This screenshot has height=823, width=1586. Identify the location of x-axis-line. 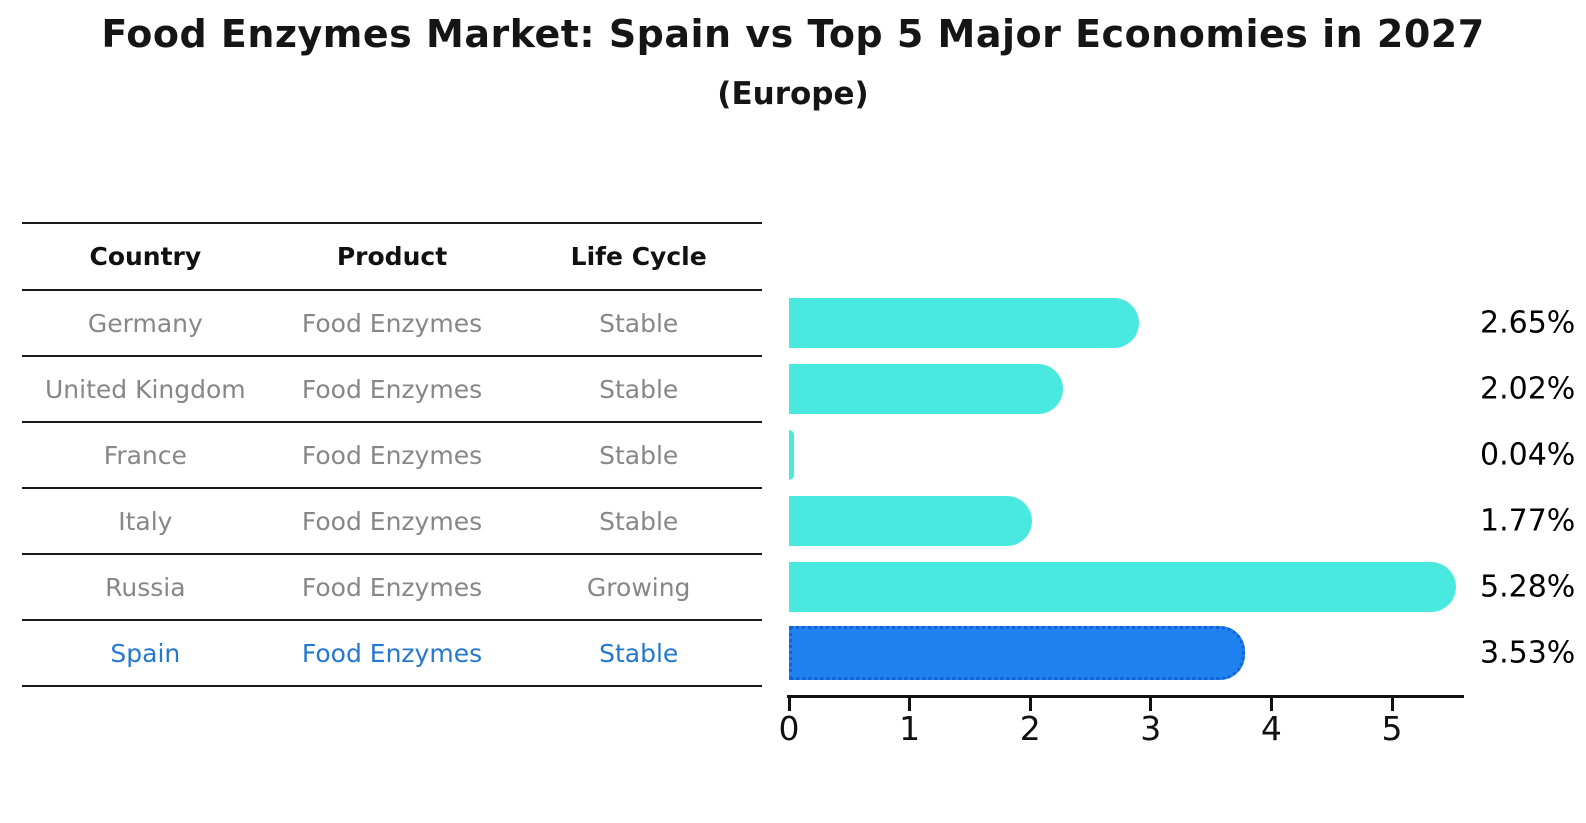
(1125, 696).